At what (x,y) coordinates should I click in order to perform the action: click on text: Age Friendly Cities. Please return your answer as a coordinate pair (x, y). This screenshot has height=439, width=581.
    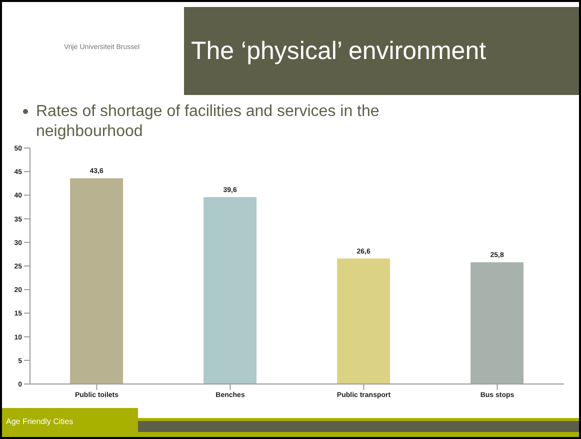
    Looking at the image, I should click on (40, 421).